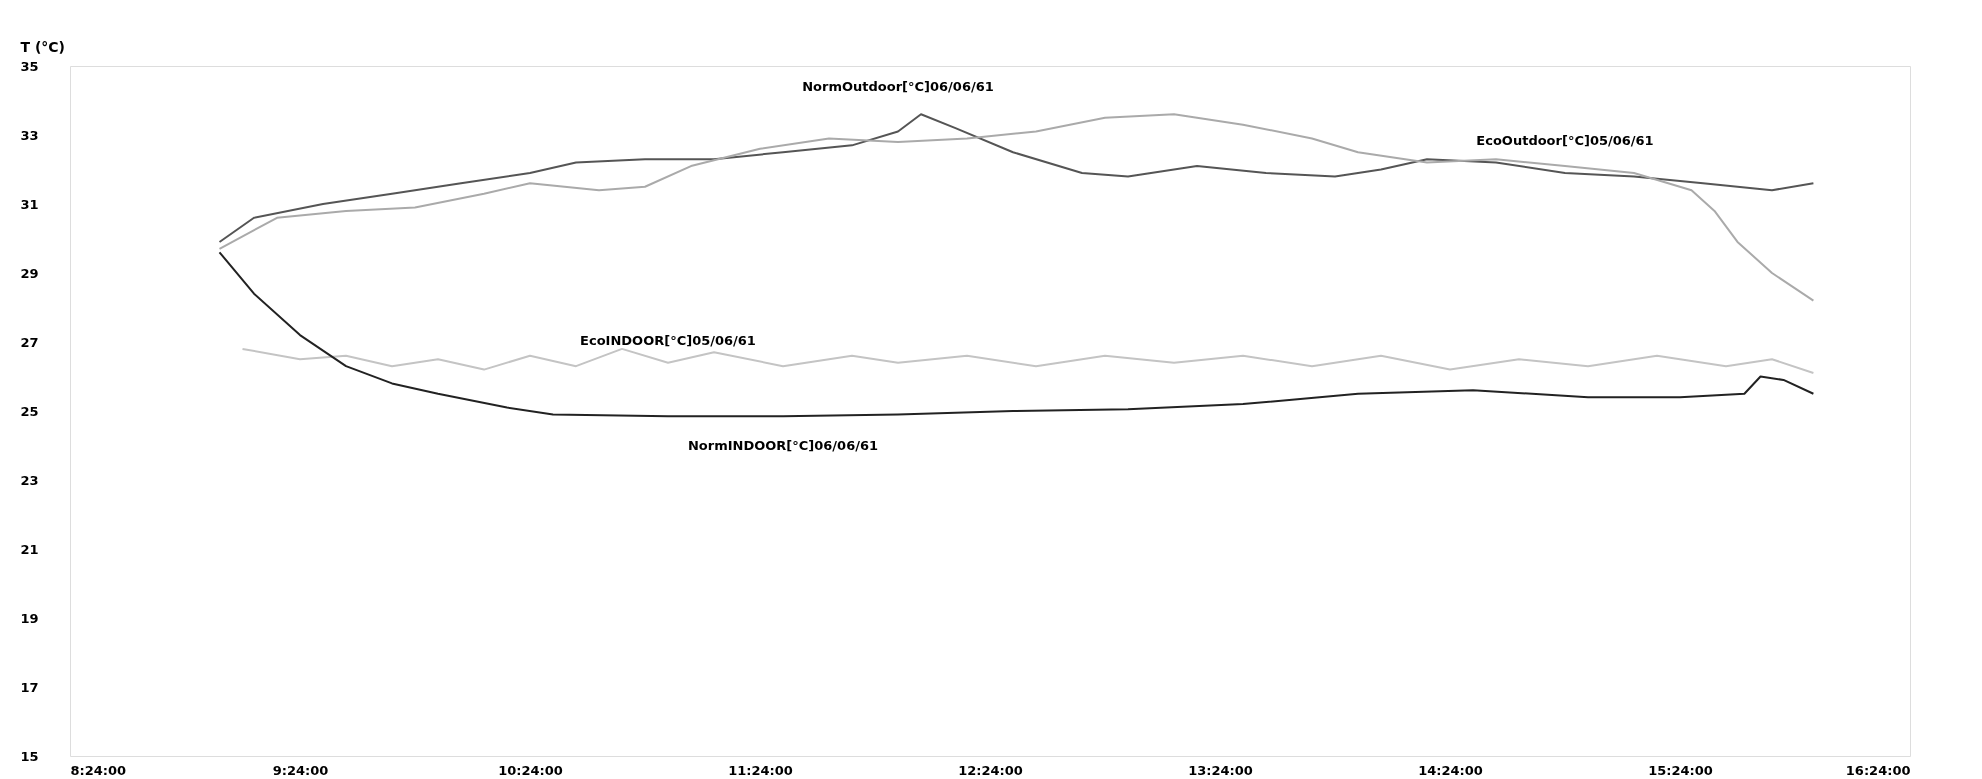 This screenshot has width=1982, height=779. I want to click on y-tick-label: 25, so click(29, 411).